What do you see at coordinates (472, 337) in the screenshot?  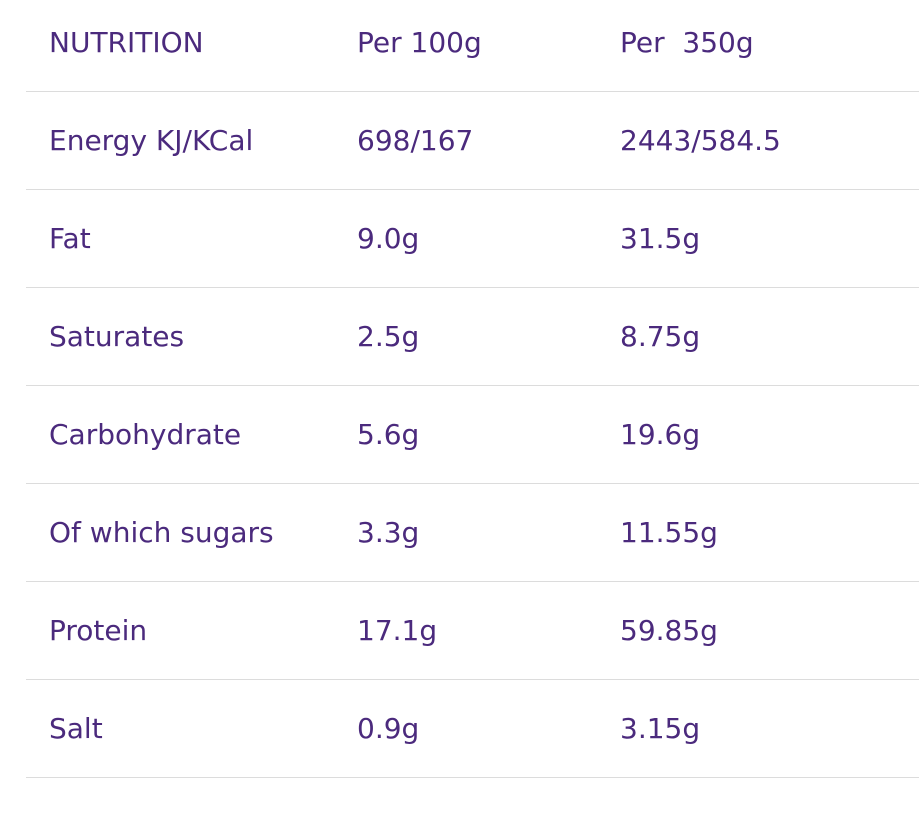 I see `table-row: Saturates 2.5g 8.75g` at bounding box center [472, 337].